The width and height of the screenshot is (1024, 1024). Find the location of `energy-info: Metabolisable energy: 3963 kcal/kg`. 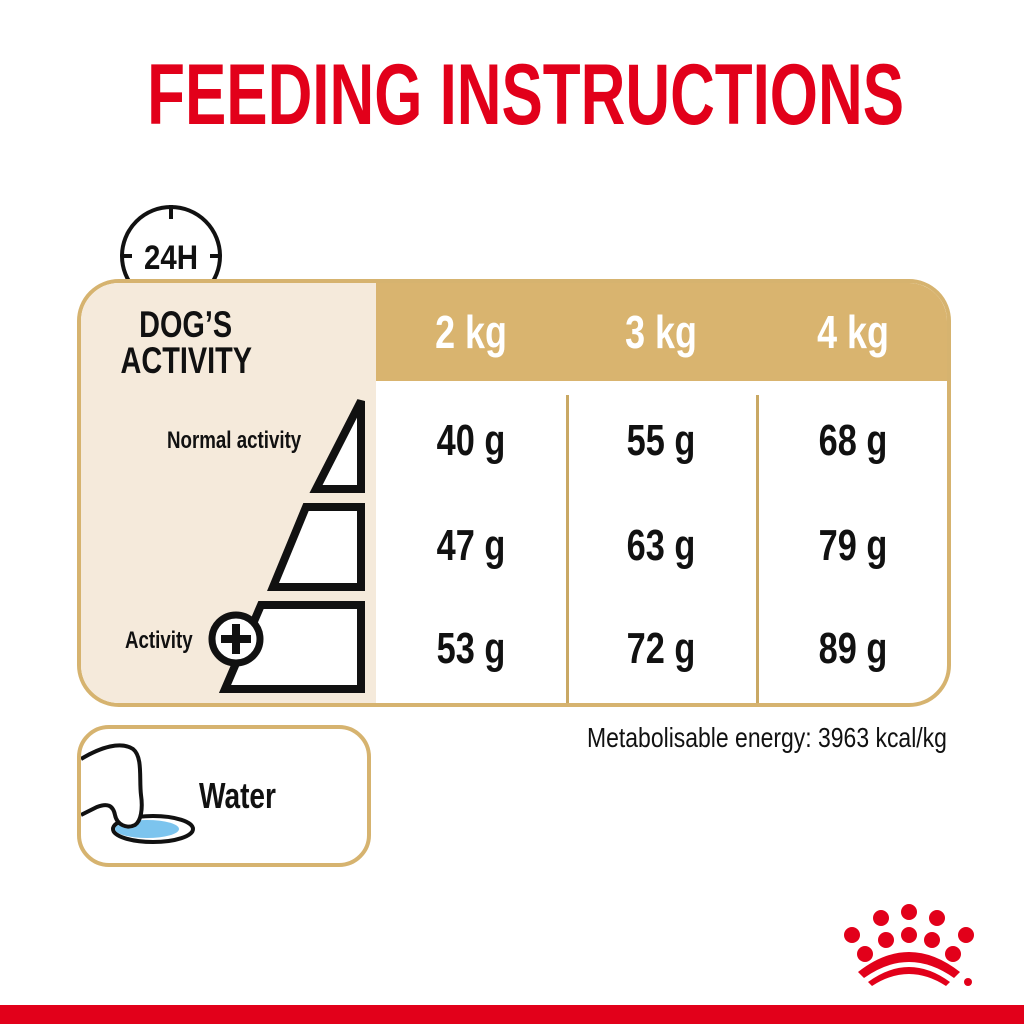

energy-info: Metabolisable energy: 3963 kcal/kg is located at coordinates (767, 737).